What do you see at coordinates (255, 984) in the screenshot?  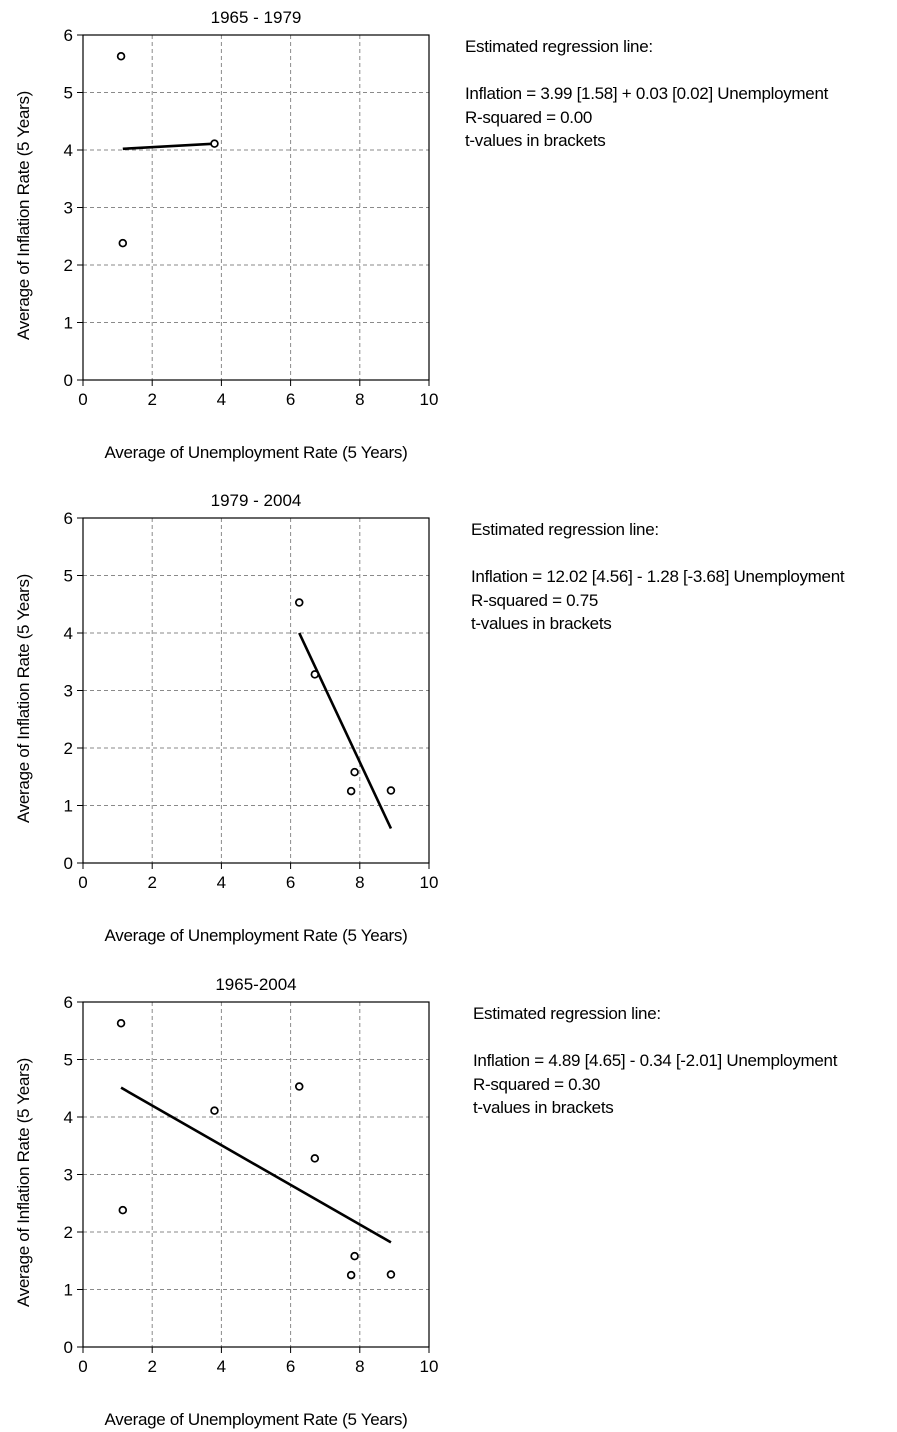 I see `chart-title: 1965-2004` at bounding box center [255, 984].